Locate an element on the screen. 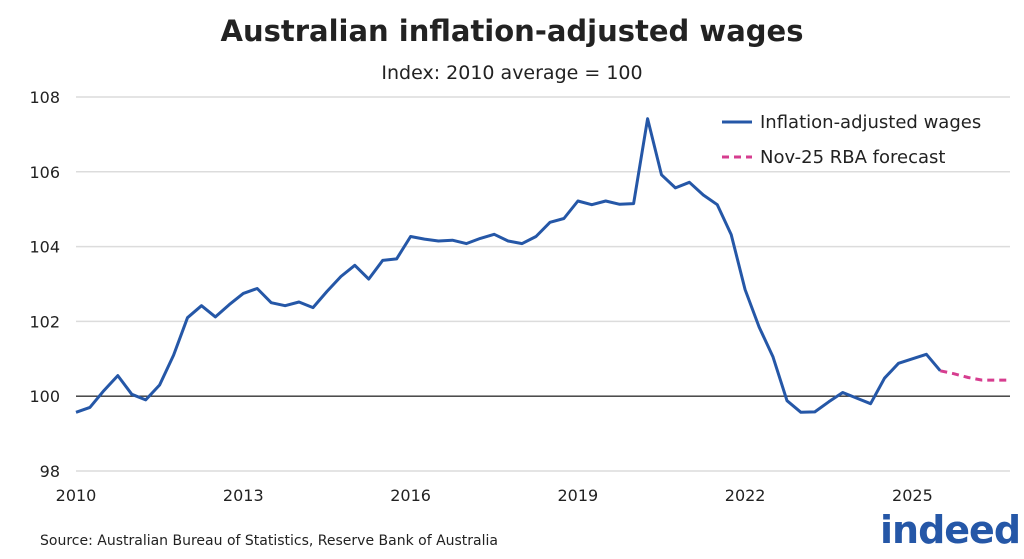 This screenshot has height=559, width=1024. x-tick-label: 2025 is located at coordinates (912, 495).